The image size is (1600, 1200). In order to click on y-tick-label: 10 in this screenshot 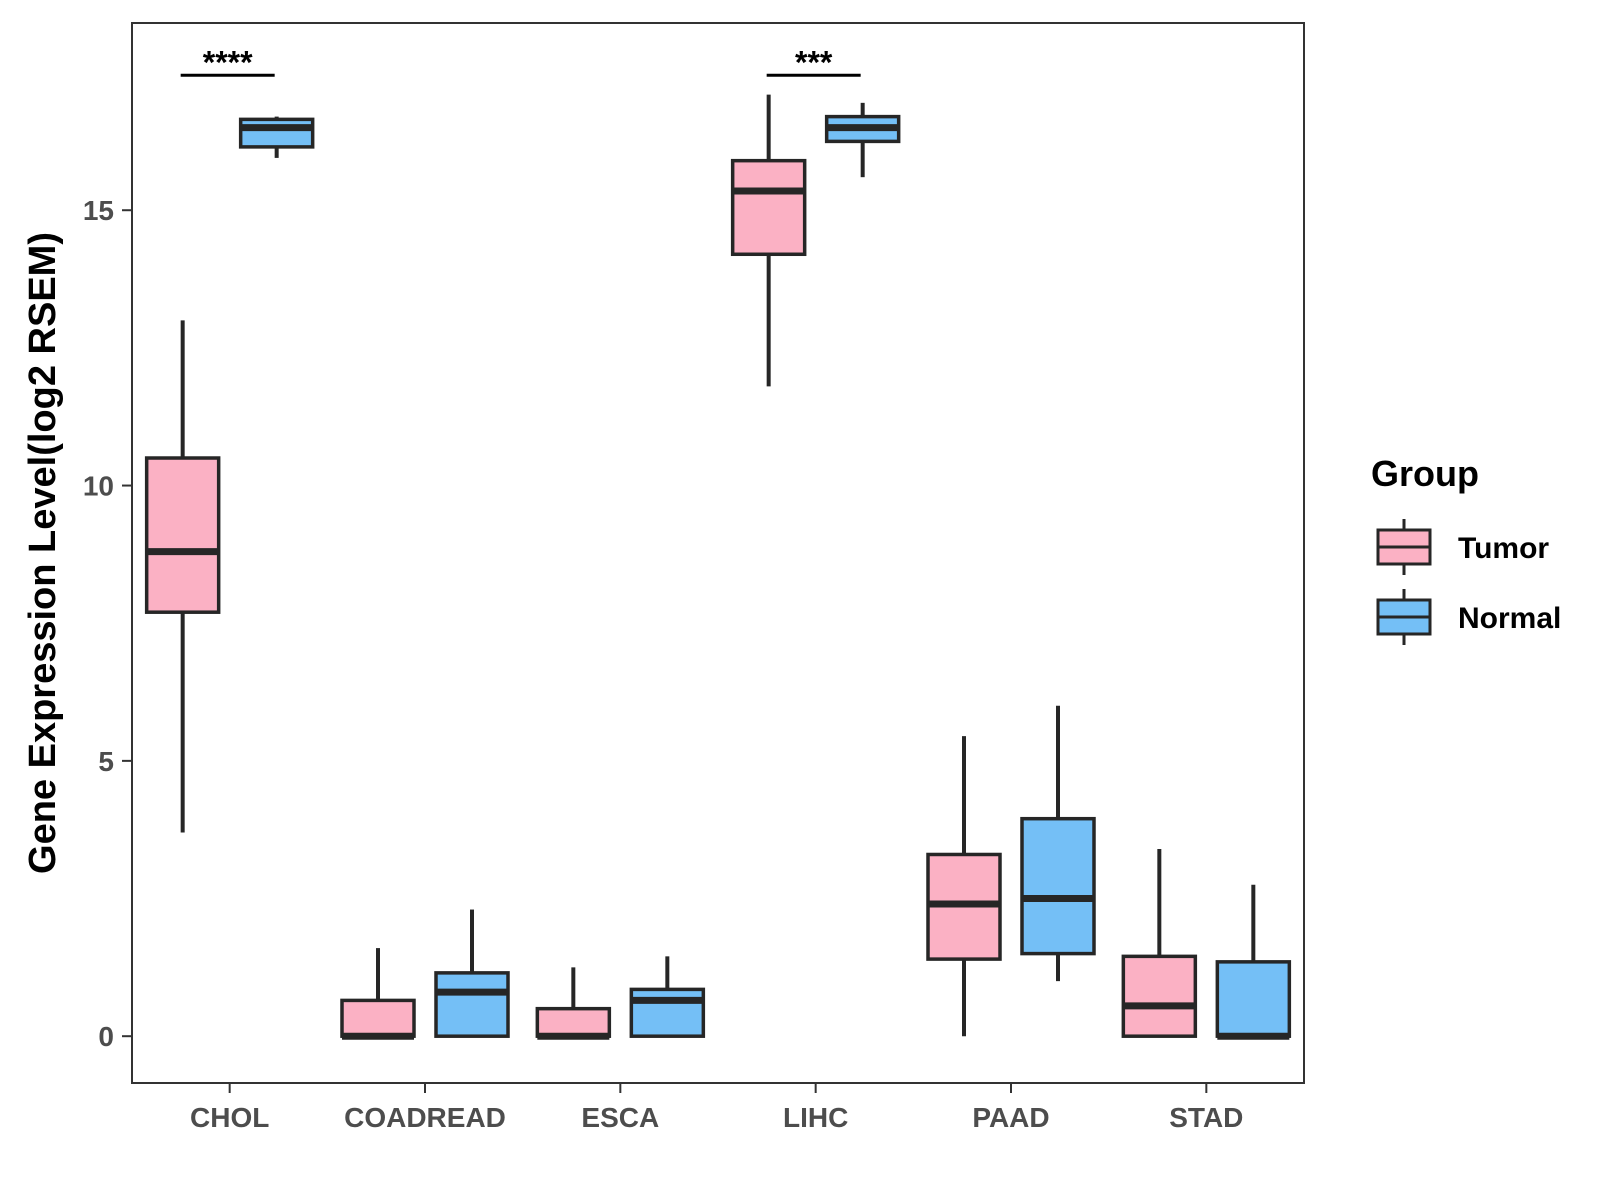, I will do `click(98, 486)`.